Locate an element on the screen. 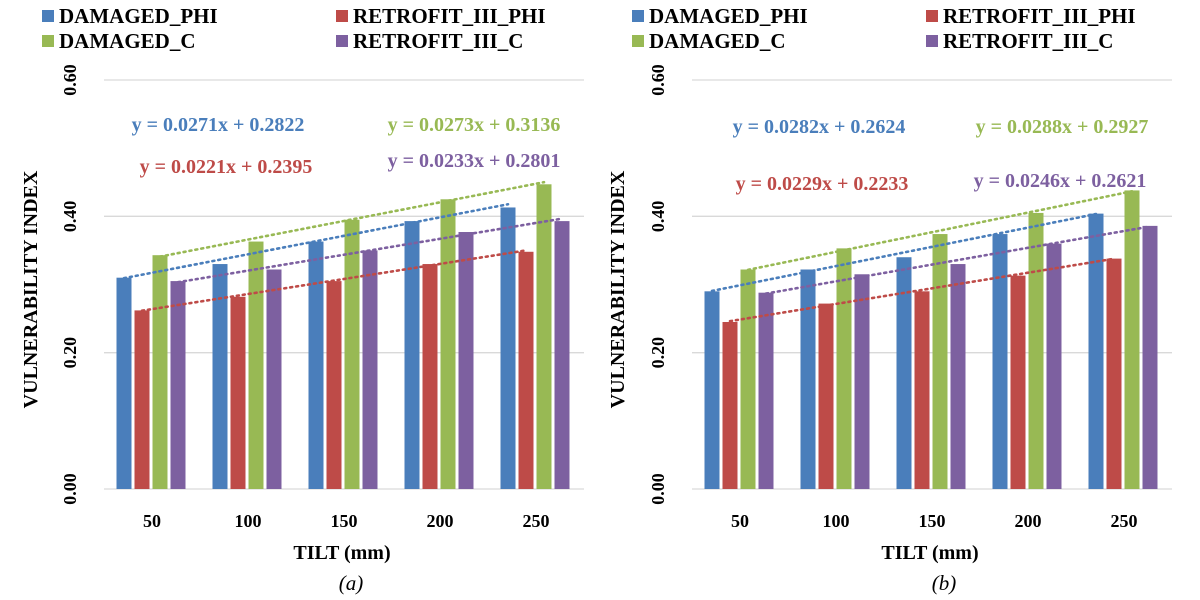 The height and width of the screenshot is (600, 1200). trend-equation: y = 0.0273x + 0.3136 is located at coordinates (474, 125).